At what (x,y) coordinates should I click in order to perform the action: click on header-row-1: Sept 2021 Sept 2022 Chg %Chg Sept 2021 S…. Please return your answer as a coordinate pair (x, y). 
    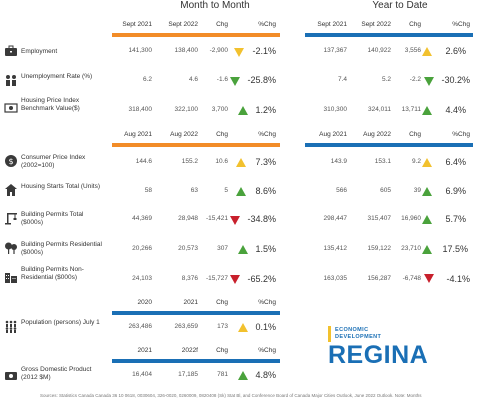
    Looking at the image, I should click on (247, 24).